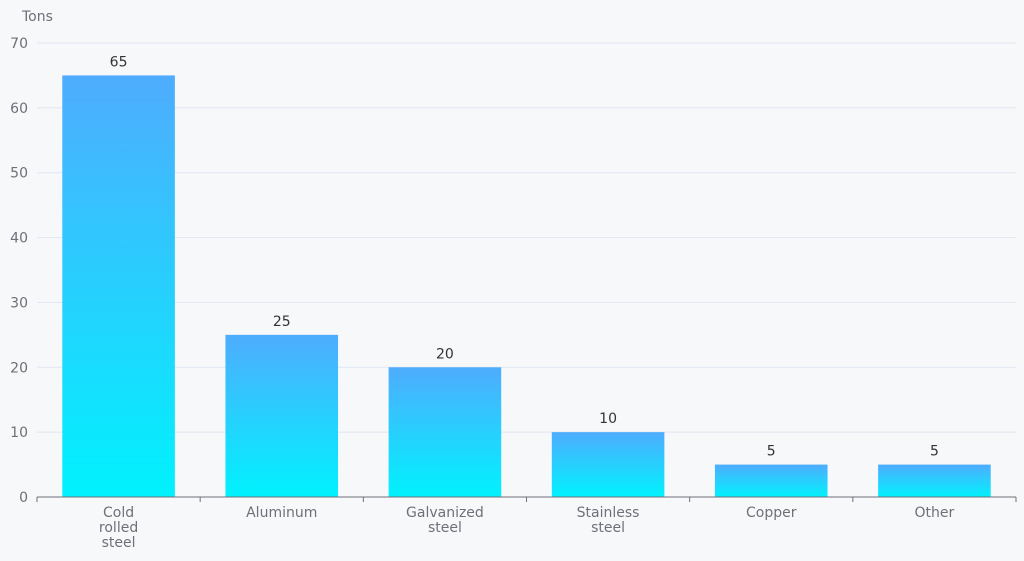 This screenshot has height=561, width=1024. Describe the element at coordinates (19, 239) in the screenshot. I see `y-tick-label: 40` at that location.